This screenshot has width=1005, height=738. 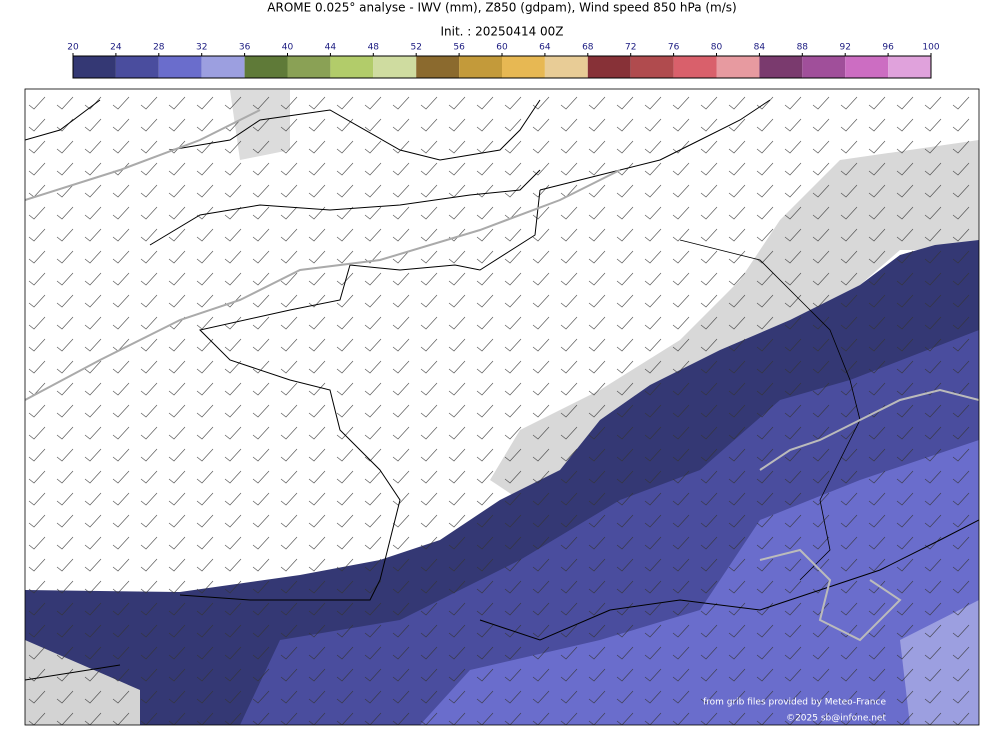 I want to click on colorbar-tick-label: 48, so click(x=374, y=48).